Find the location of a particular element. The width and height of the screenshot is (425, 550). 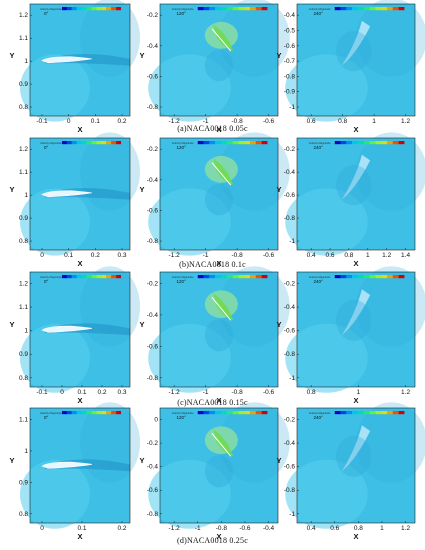

y-tick-label: -0.7 is located at coordinates (290, 61).